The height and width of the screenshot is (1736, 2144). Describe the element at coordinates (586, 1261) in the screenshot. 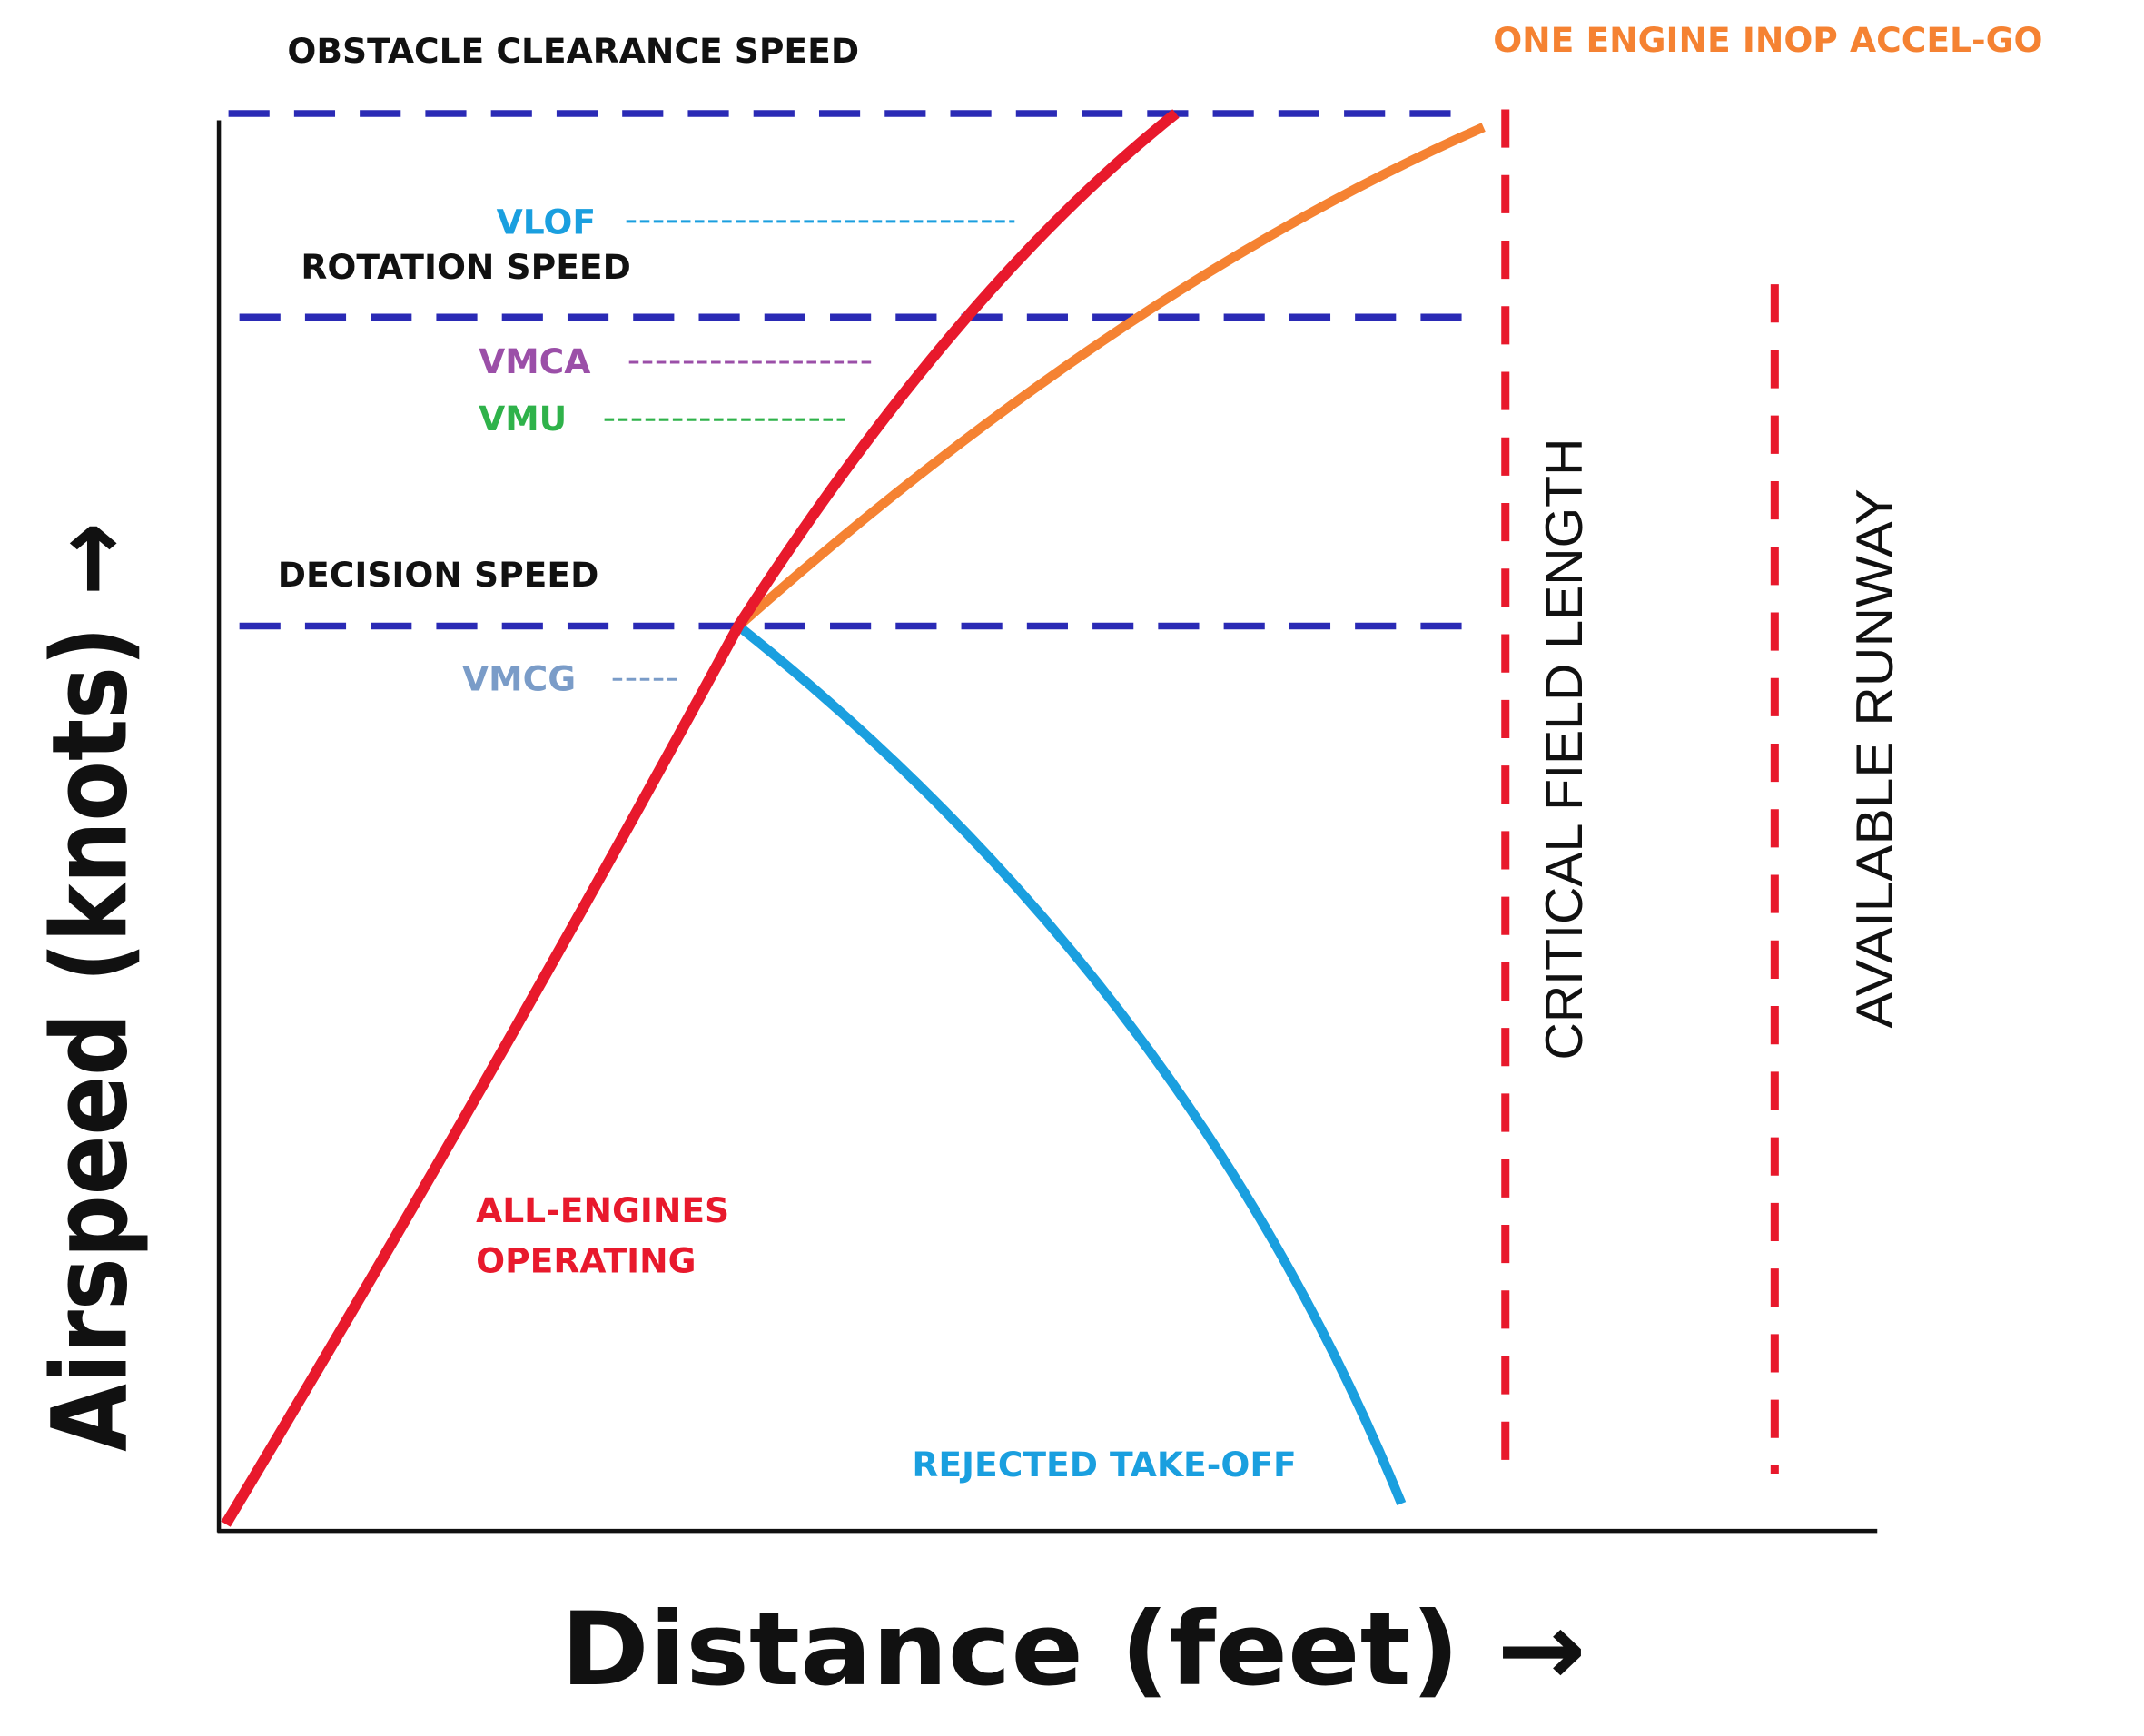

I see `operating-label: OPERATING` at that location.